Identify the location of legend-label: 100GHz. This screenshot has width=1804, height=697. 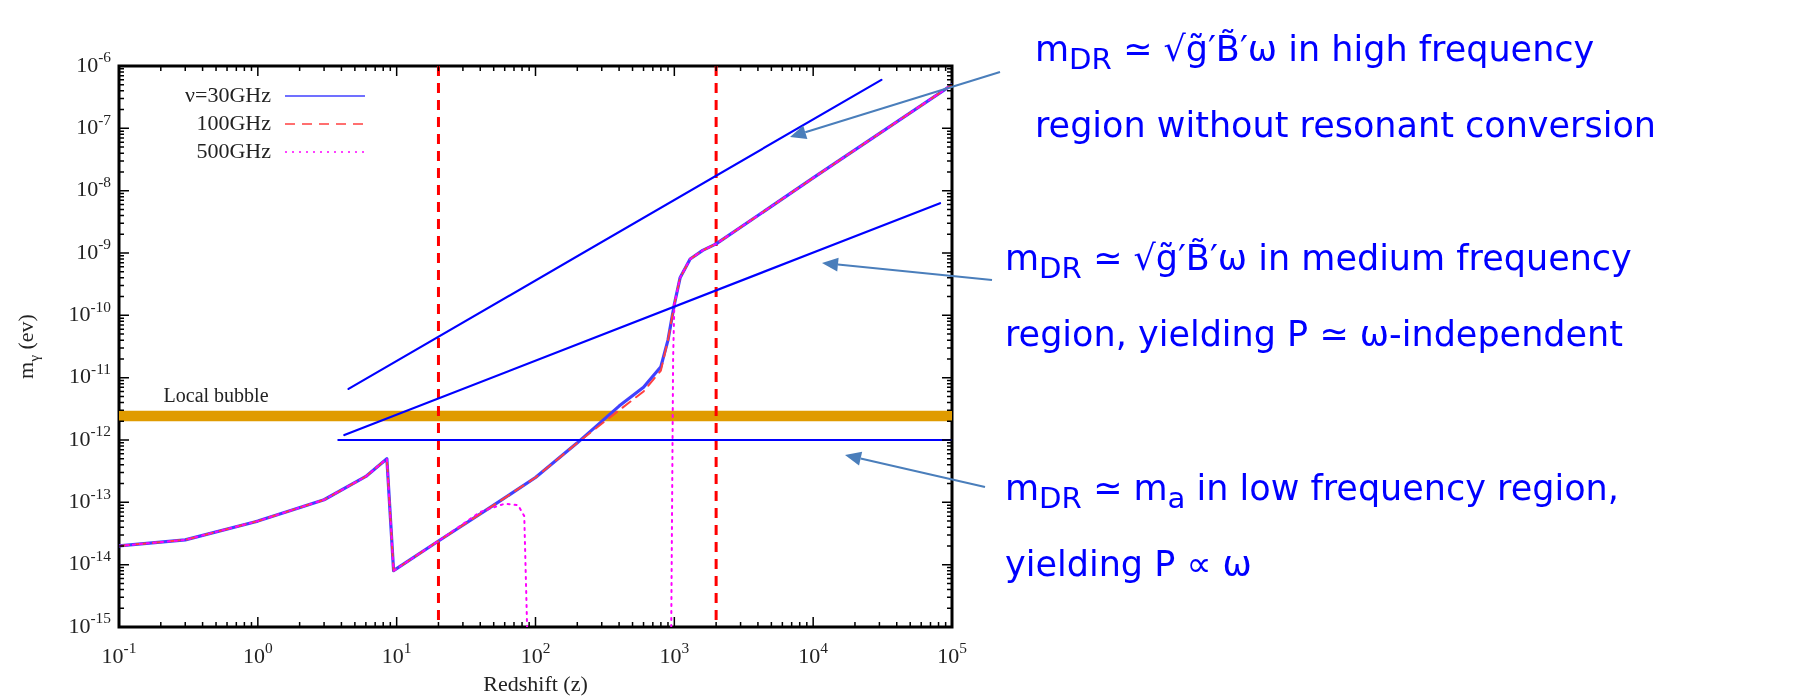
(234, 122).